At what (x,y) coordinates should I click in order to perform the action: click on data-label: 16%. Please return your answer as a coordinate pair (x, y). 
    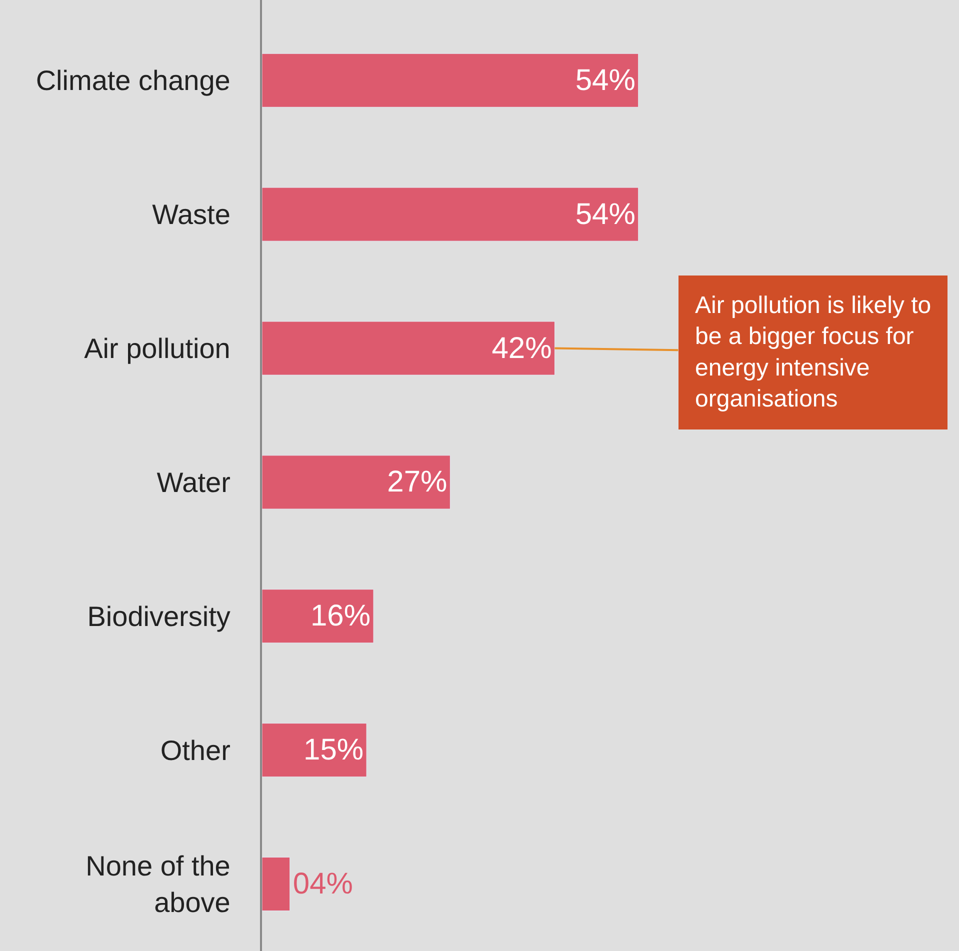
    Looking at the image, I should click on (340, 616).